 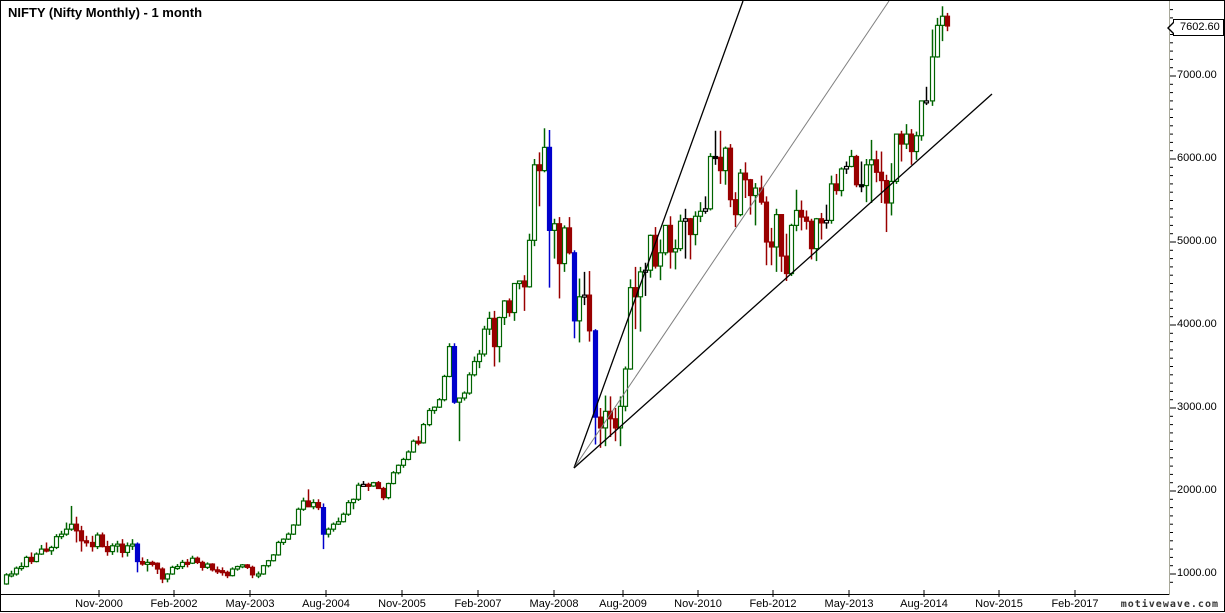 What do you see at coordinates (1172, 296) in the screenshot?
I see `y-axis-ticks` at bounding box center [1172, 296].